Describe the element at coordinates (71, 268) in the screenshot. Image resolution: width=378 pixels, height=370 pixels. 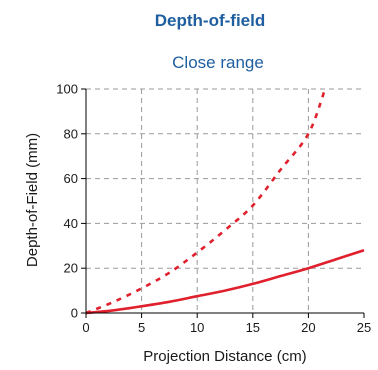
I see `y-tick-label-20: 20` at that location.